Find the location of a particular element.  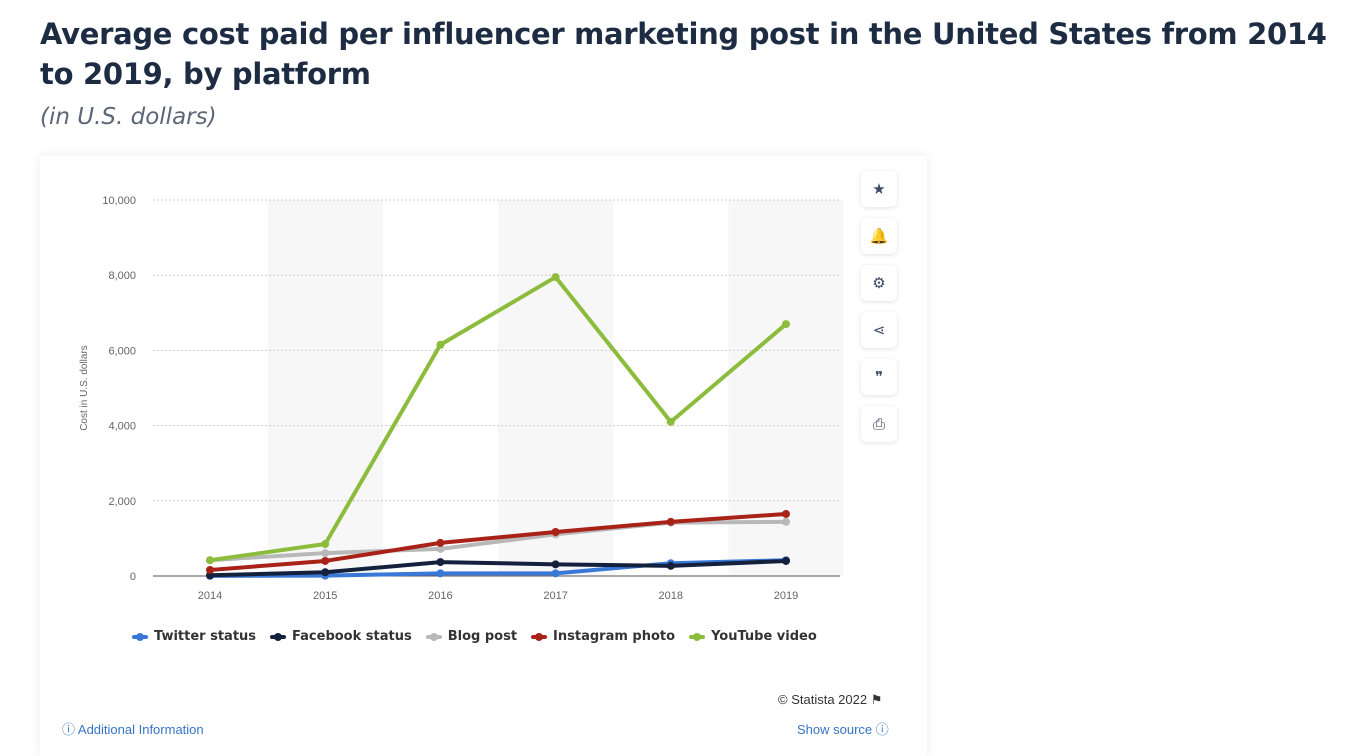

legend-item: Facebook status is located at coordinates (341, 636).